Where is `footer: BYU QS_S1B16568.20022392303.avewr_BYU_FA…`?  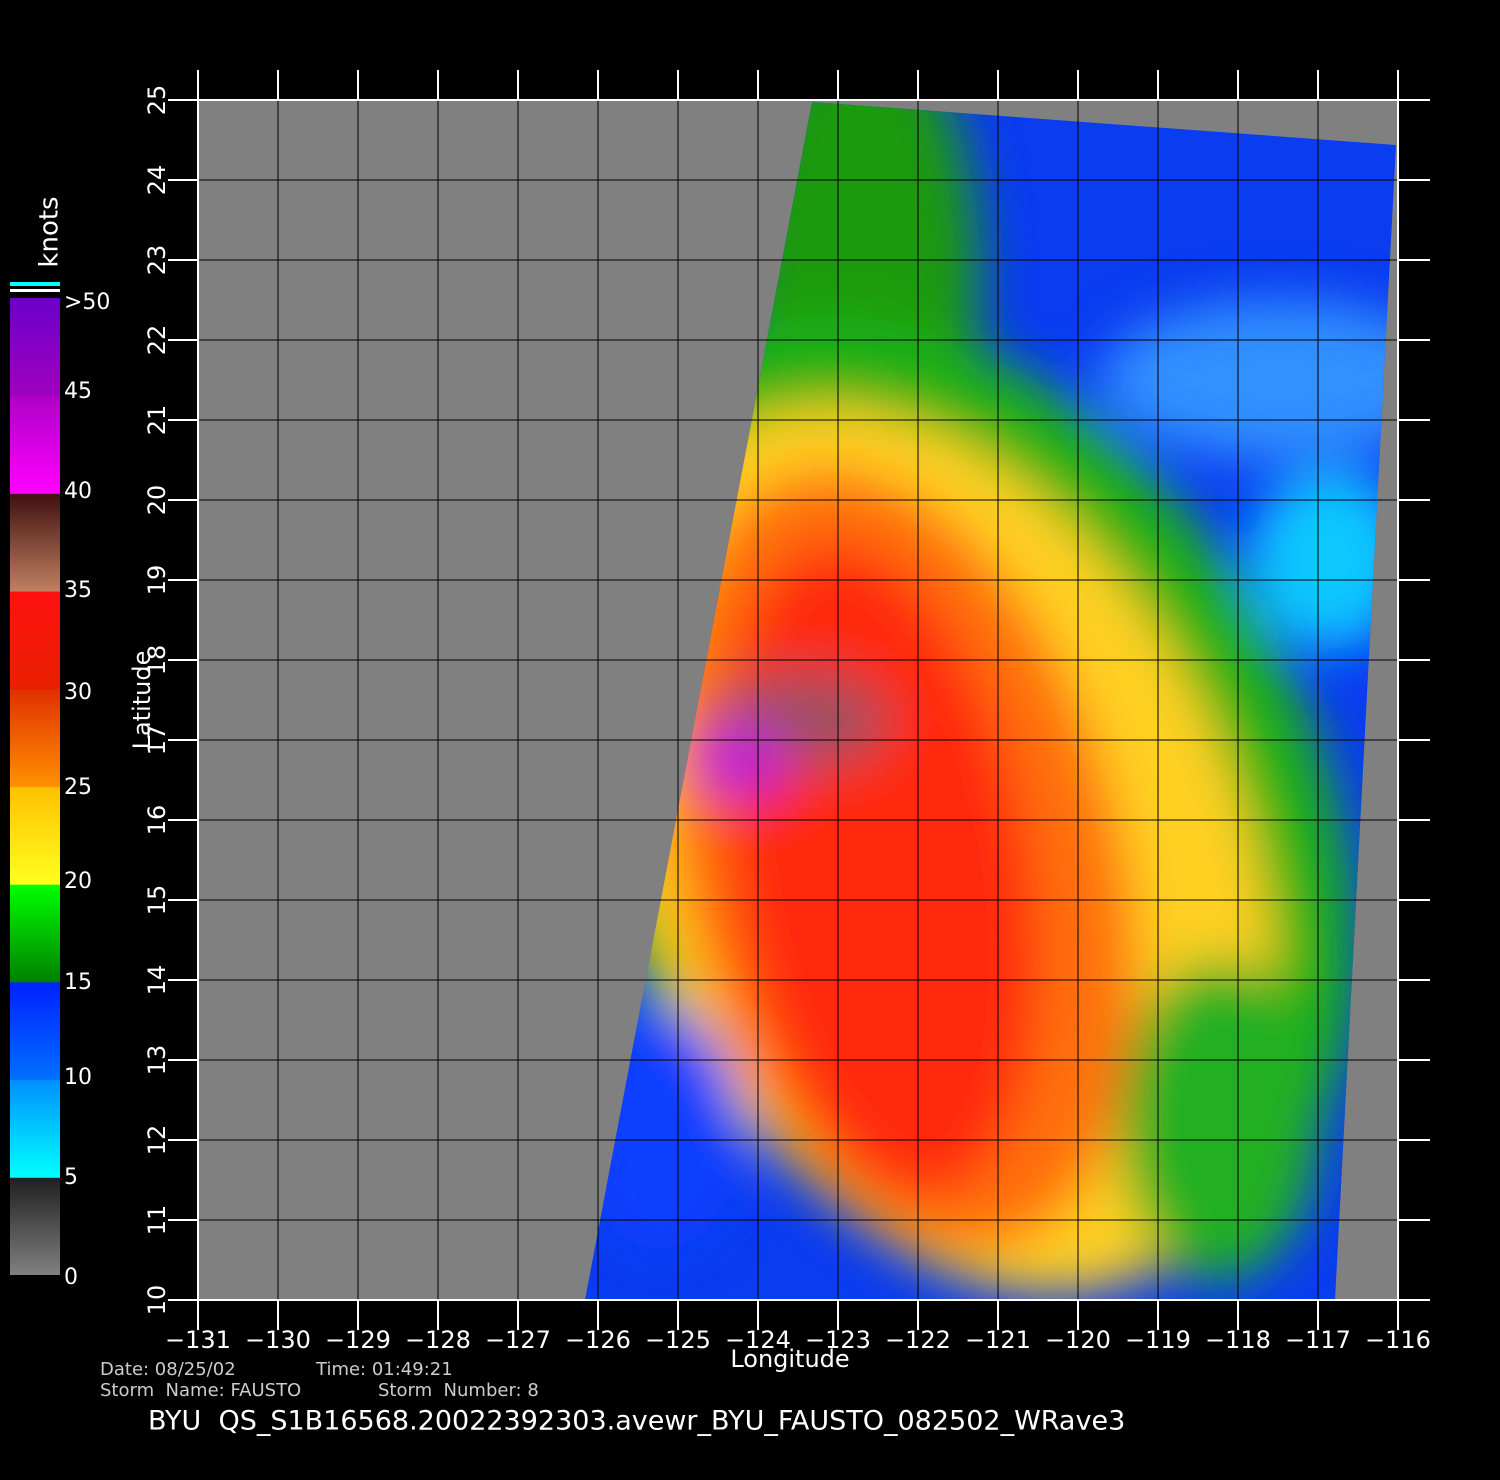 footer: BYU QS_S1B16568.20022392303.avewr_BYU_FA… is located at coordinates (636, 1421).